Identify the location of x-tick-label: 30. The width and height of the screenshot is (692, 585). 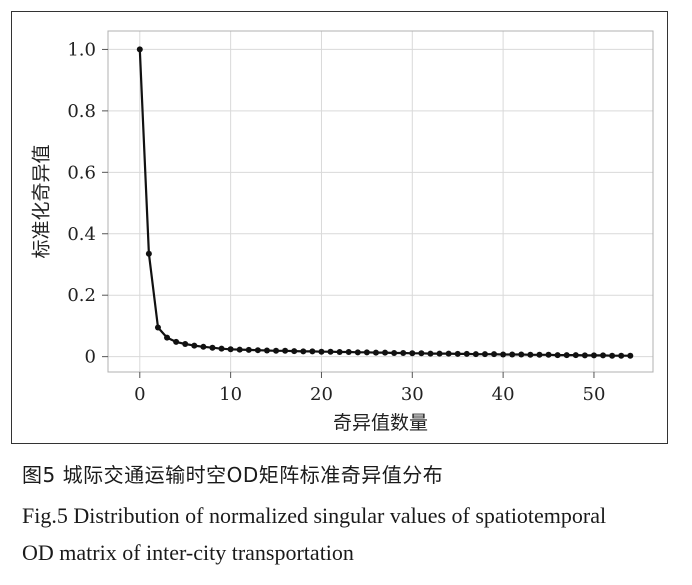
(412, 394).